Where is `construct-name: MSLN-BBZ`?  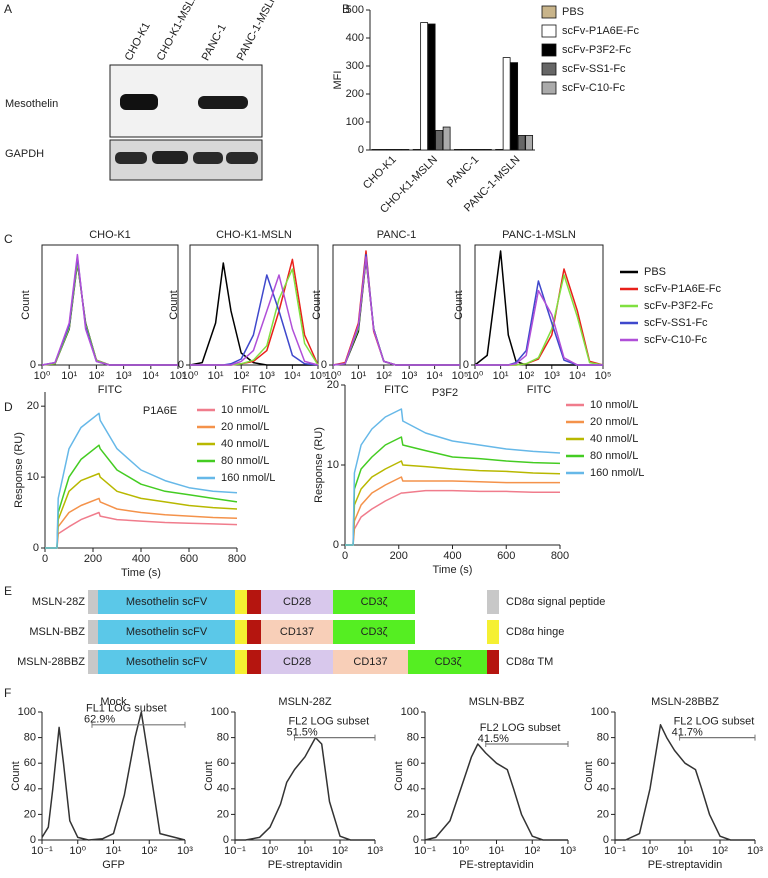 construct-name: MSLN-BBZ is located at coordinates (57, 632).